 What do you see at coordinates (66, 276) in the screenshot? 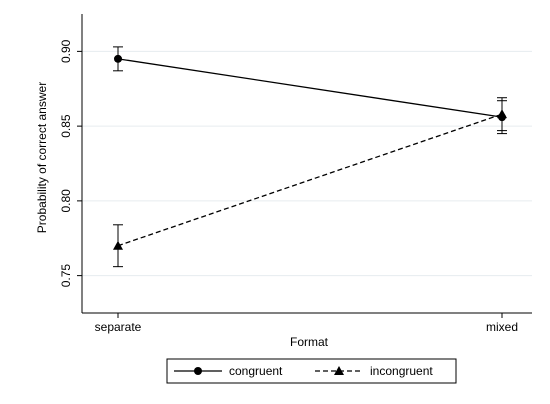
I see `y-tick-label: 0.75` at bounding box center [66, 276].